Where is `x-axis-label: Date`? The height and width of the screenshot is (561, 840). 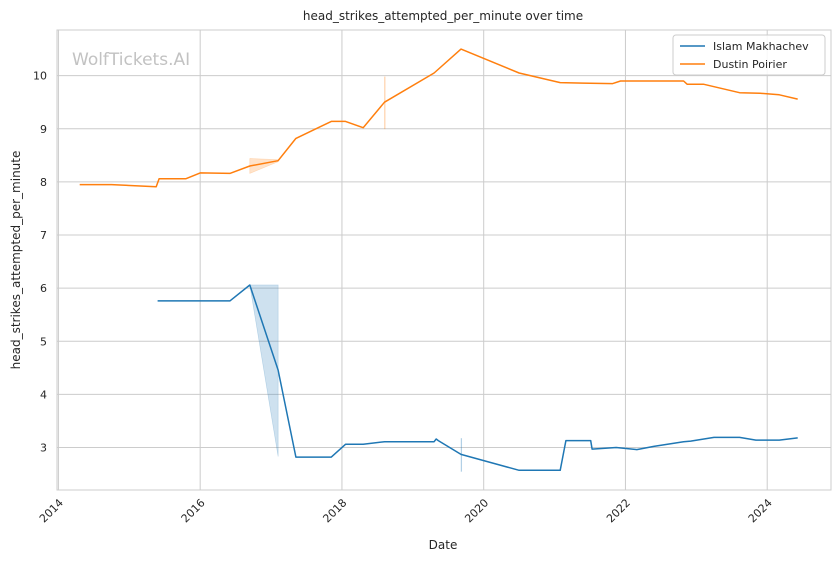 x-axis-label: Date is located at coordinates (443, 545).